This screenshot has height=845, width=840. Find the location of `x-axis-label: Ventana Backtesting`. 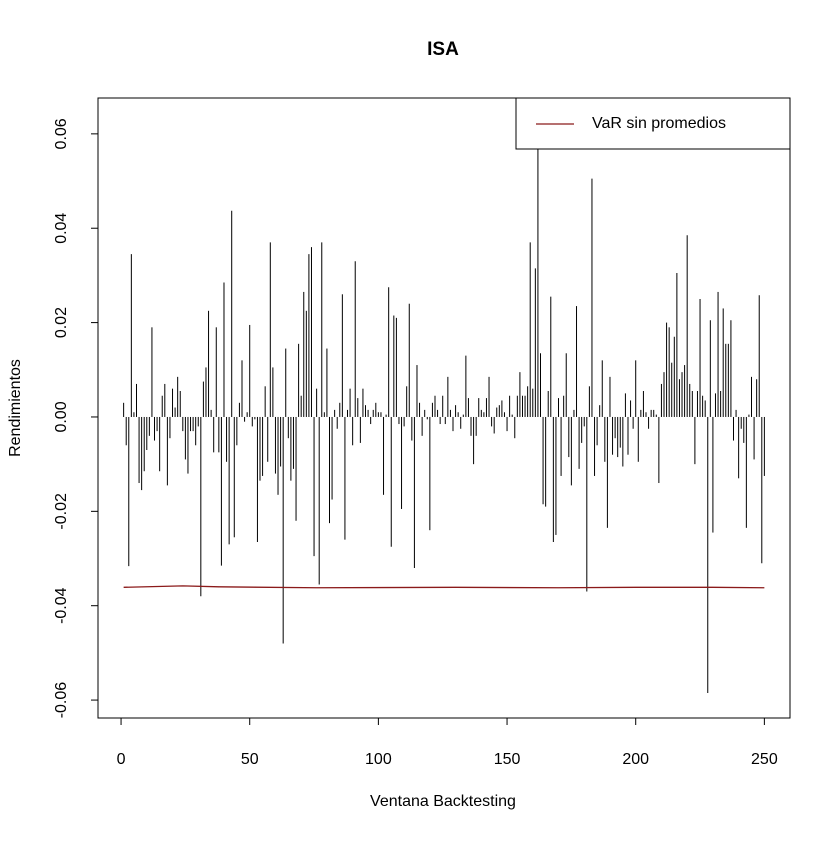

x-axis-label: Ventana Backtesting is located at coordinates (443, 801).